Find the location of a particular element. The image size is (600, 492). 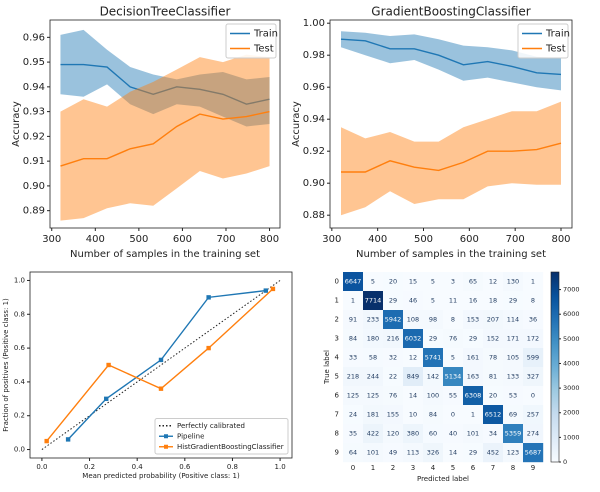

cell-label: 65 is located at coordinates (473, 282).